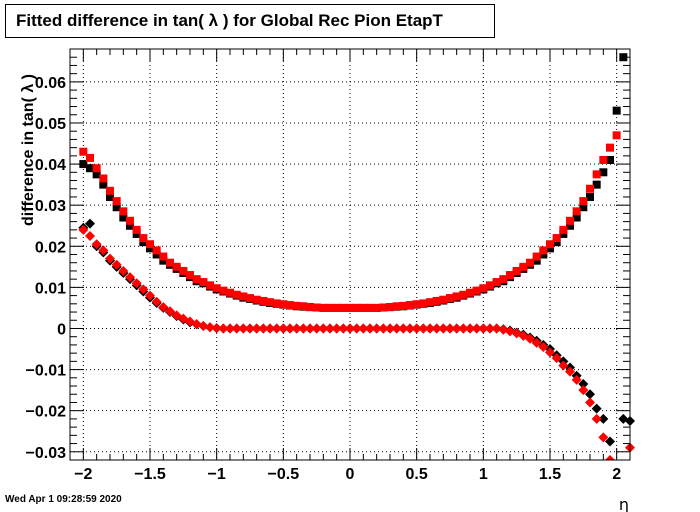  I want to click on x-tick-label: −2, so click(83, 474).